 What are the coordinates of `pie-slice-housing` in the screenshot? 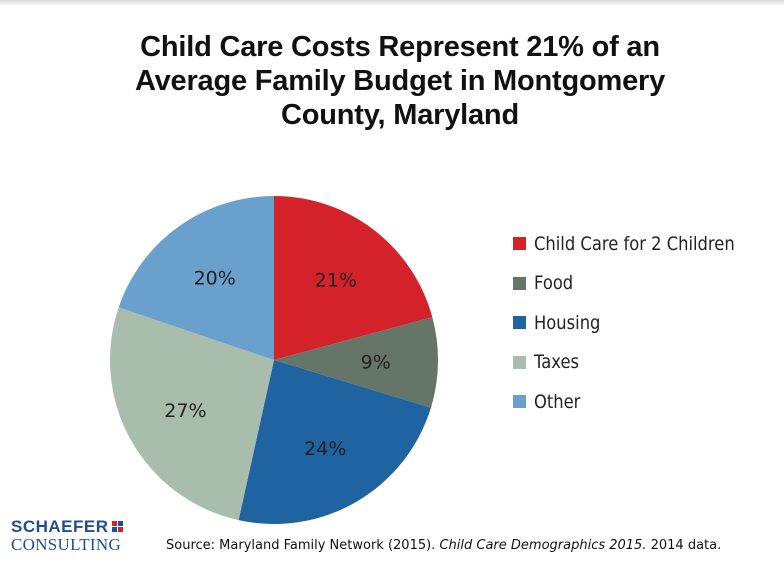 It's located at (334, 442).